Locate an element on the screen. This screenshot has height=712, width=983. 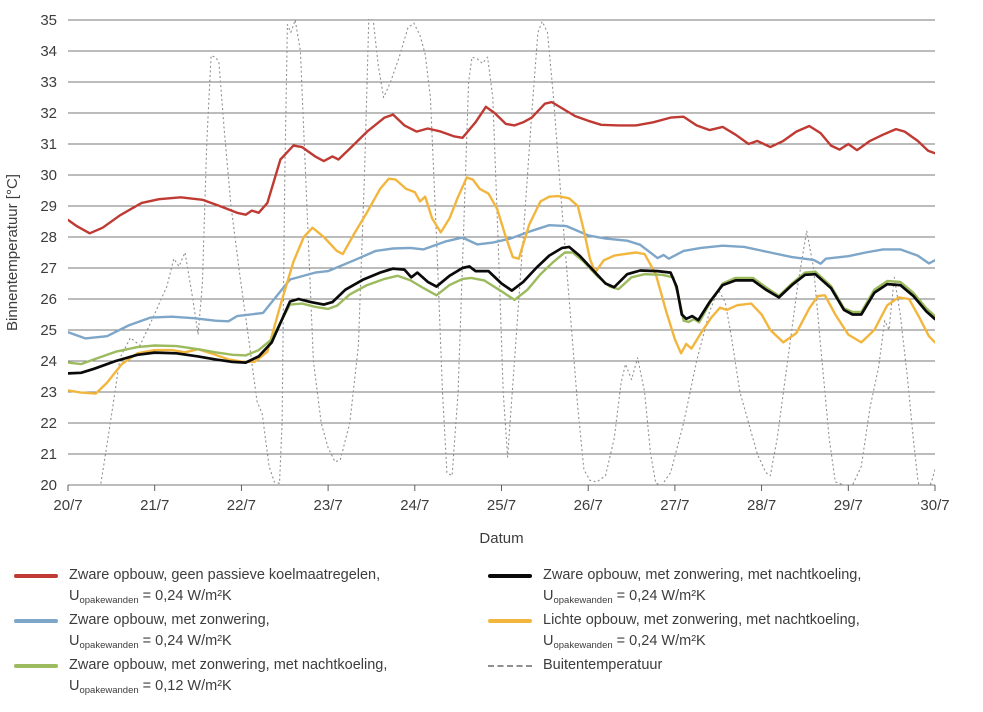
legend-label-line1: Zware opbouw, met zonwering, is located at coordinates (169, 620).